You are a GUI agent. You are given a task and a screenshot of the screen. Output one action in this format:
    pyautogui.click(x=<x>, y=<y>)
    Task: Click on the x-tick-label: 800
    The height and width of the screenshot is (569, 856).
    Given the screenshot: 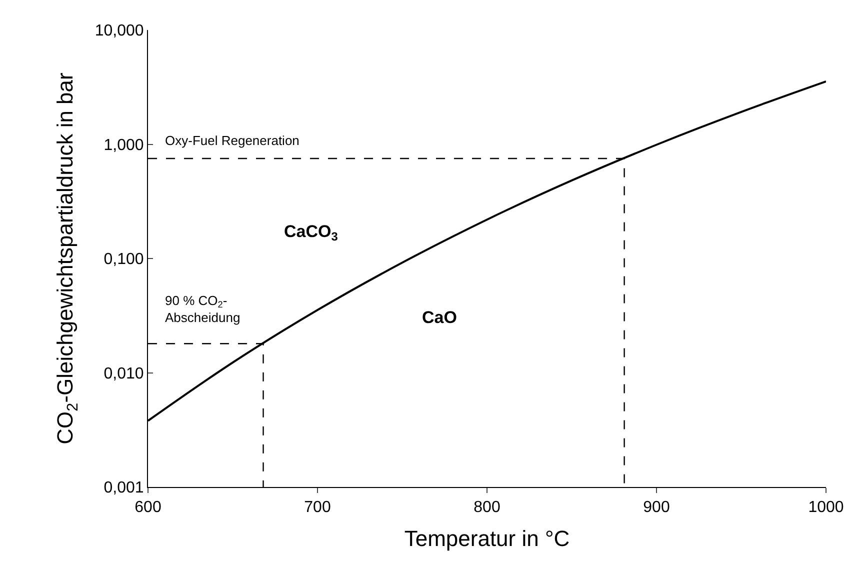 What is the action you would take?
    pyautogui.click(x=487, y=507)
    